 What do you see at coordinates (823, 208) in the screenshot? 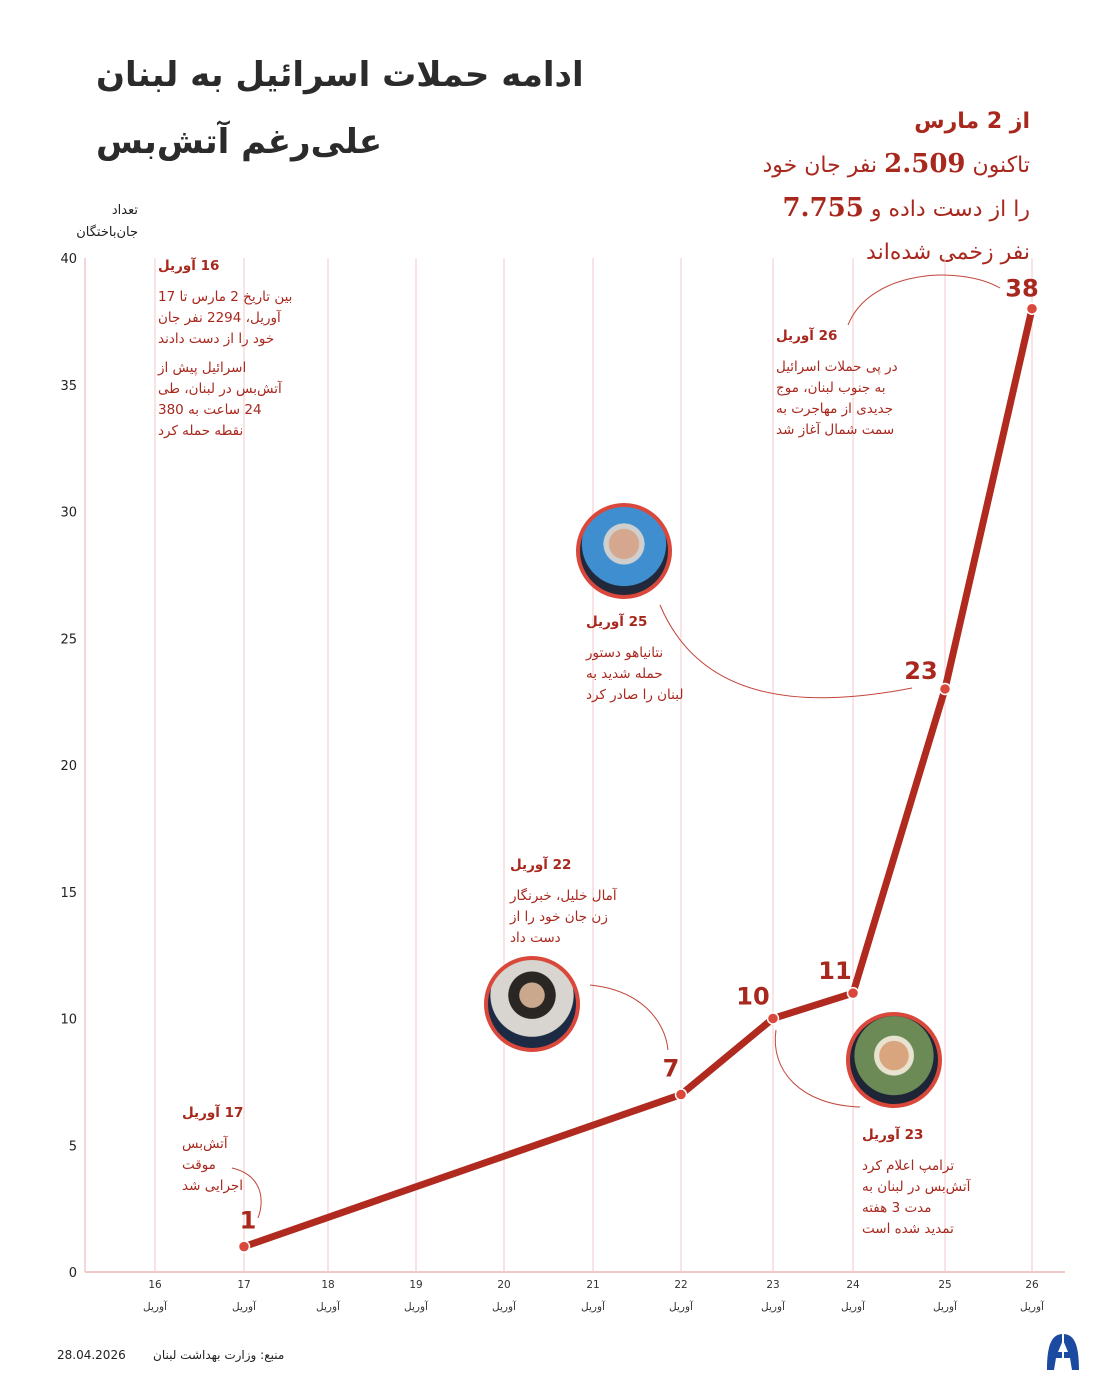
I see `injured-count: 7.755` at bounding box center [823, 208].